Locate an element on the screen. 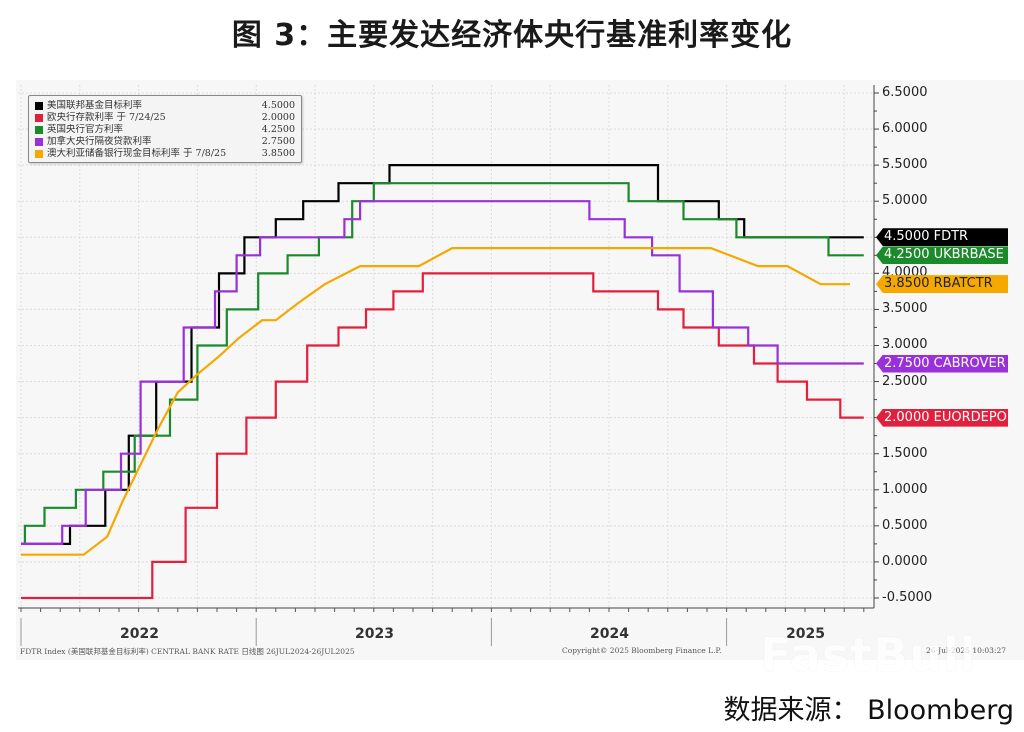 The image size is (1024, 732). x-tick-2022: 2022 is located at coordinates (139, 634).